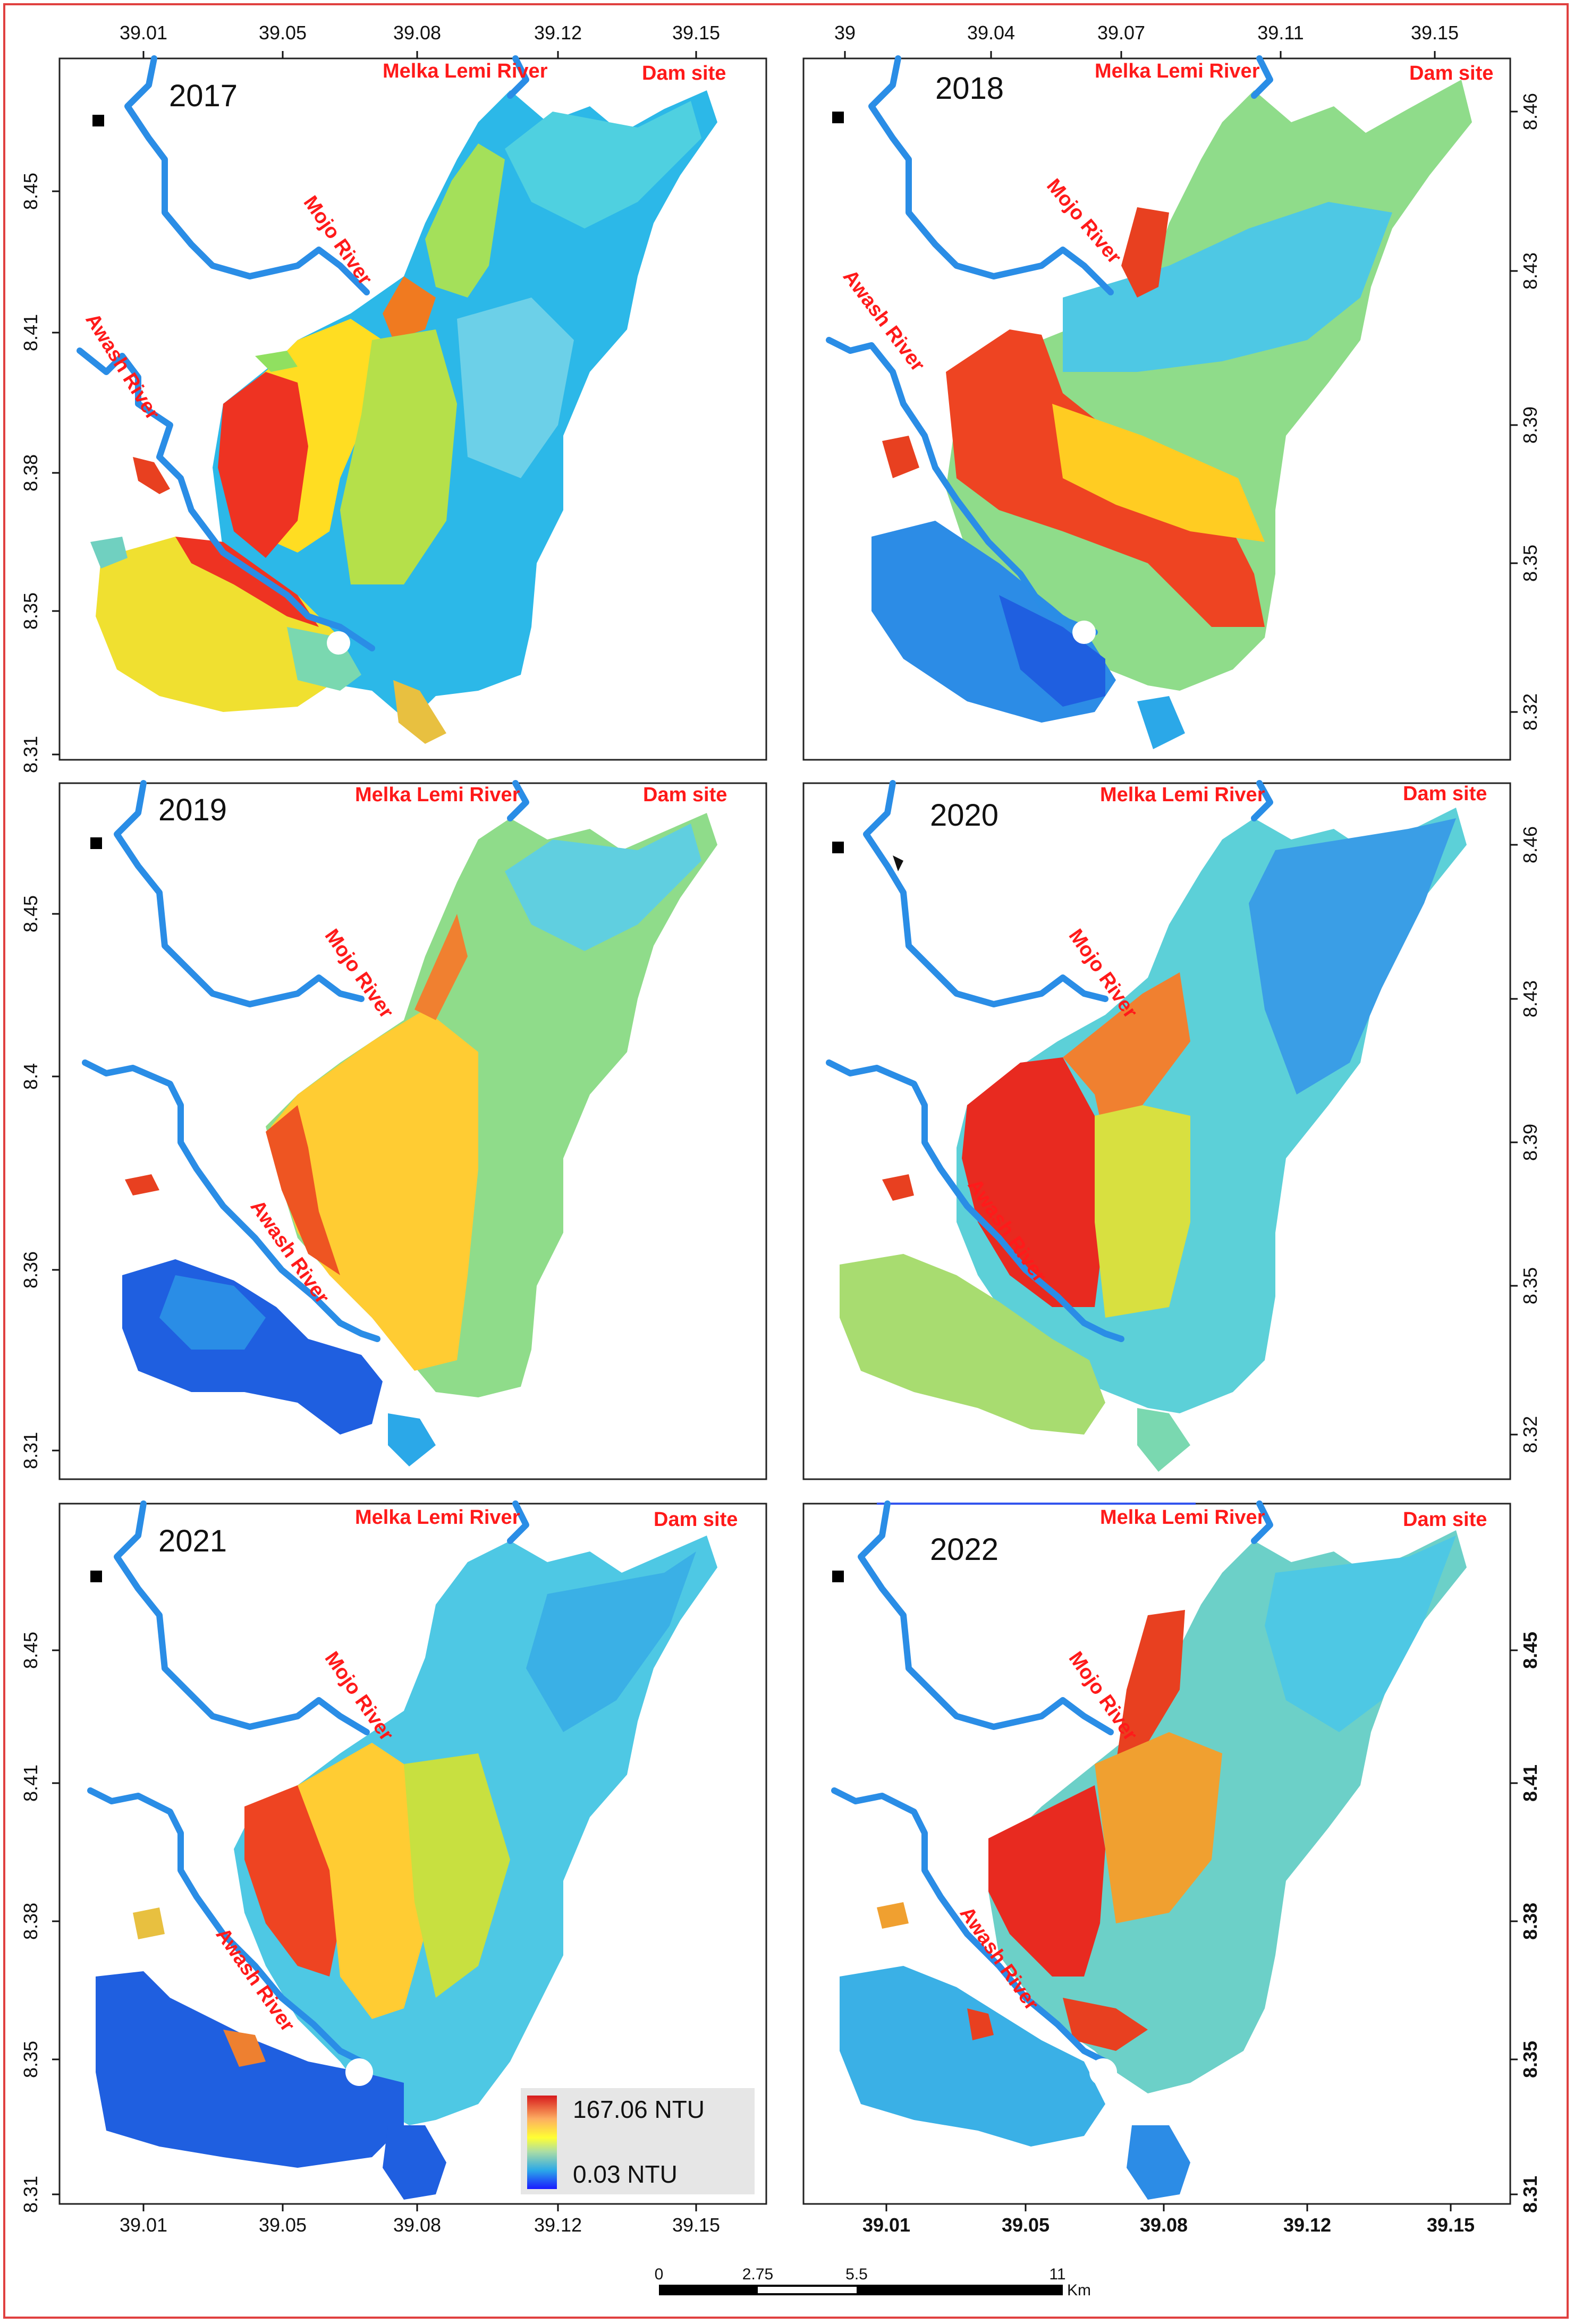 The width and height of the screenshot is (1574, 2324). I want to click on legend-color-ramp, so click(542, 2142).